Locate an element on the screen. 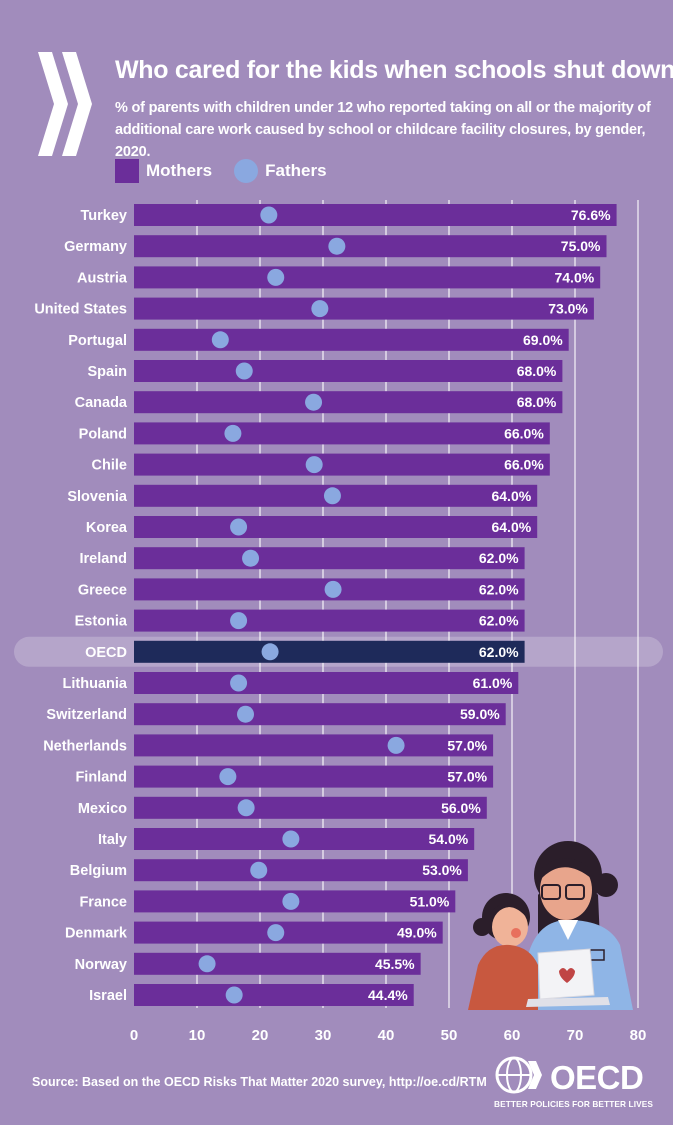  point-fathers-lithuania is located at coordinates (239, 683).